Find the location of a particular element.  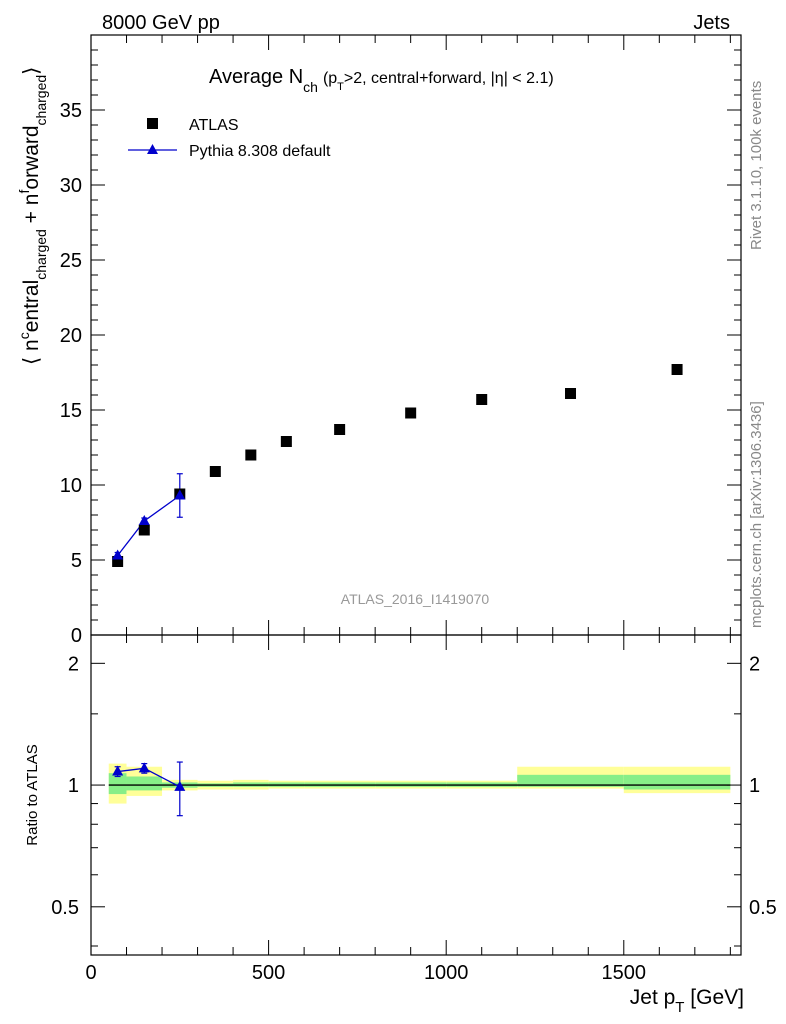

ratio-y-tick-label-right: 2 is located at coordinates (754, 664).